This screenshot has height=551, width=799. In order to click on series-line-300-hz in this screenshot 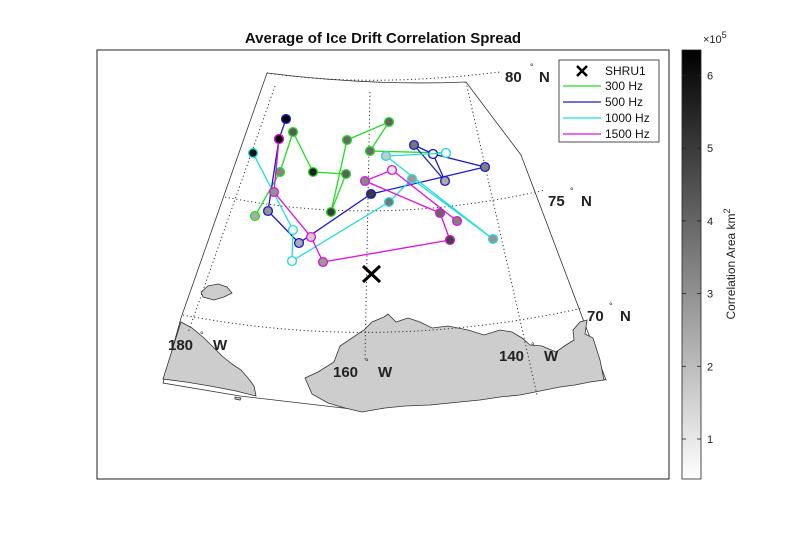, I will do `click(350, 168)`.